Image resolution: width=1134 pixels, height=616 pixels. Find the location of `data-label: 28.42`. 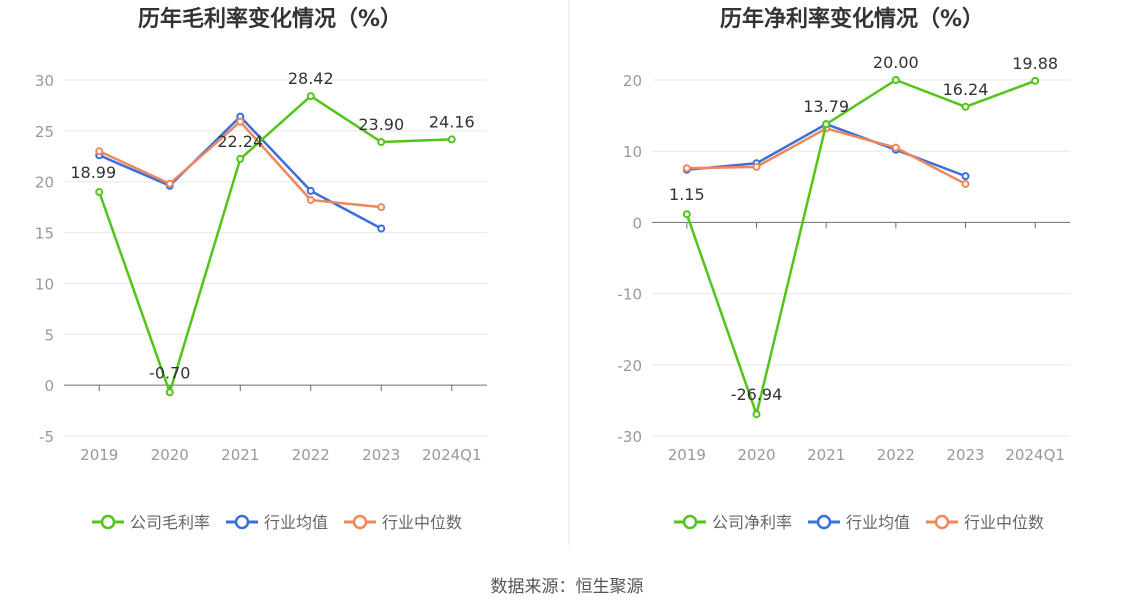

data-label: 28.42 is located at coordinates (311, 78).